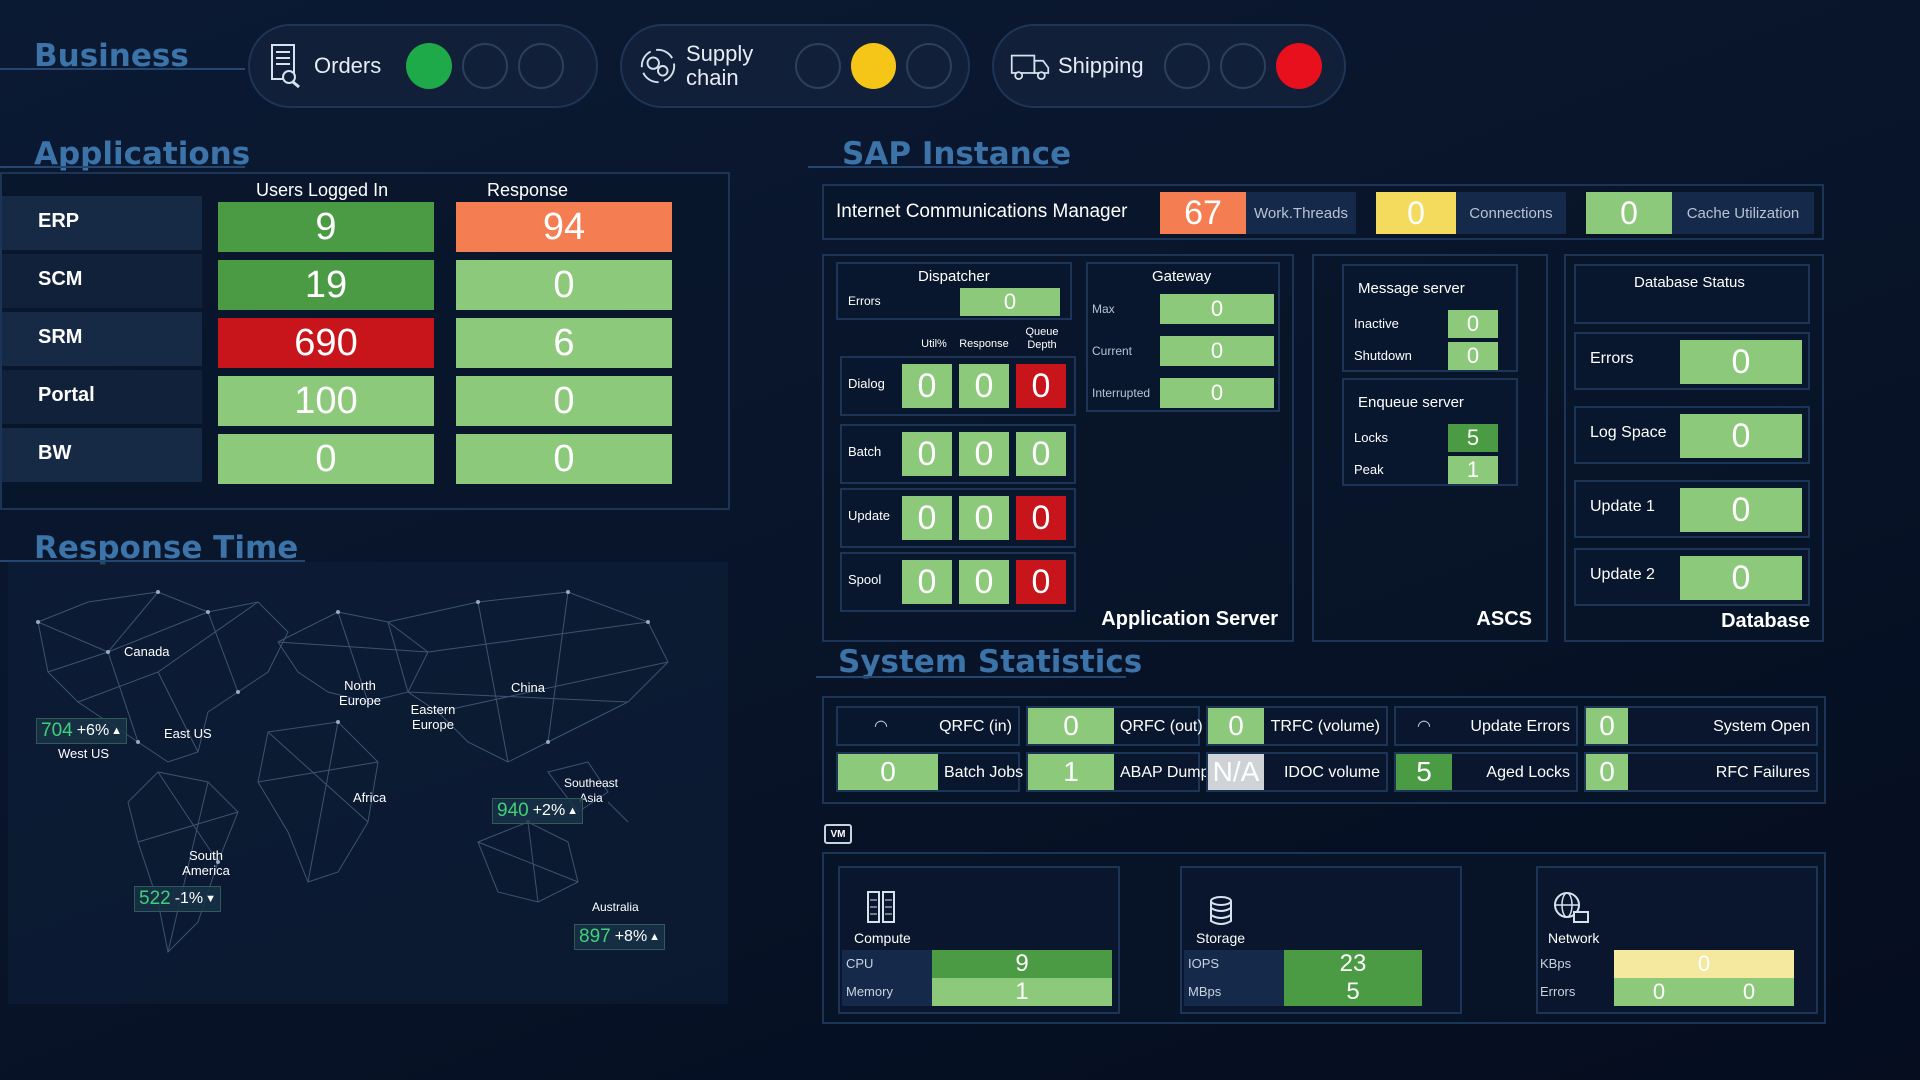 This screenshot has height=1080, width=1920. I want to click on database-status-title: Database Status, so click(1689, 282).